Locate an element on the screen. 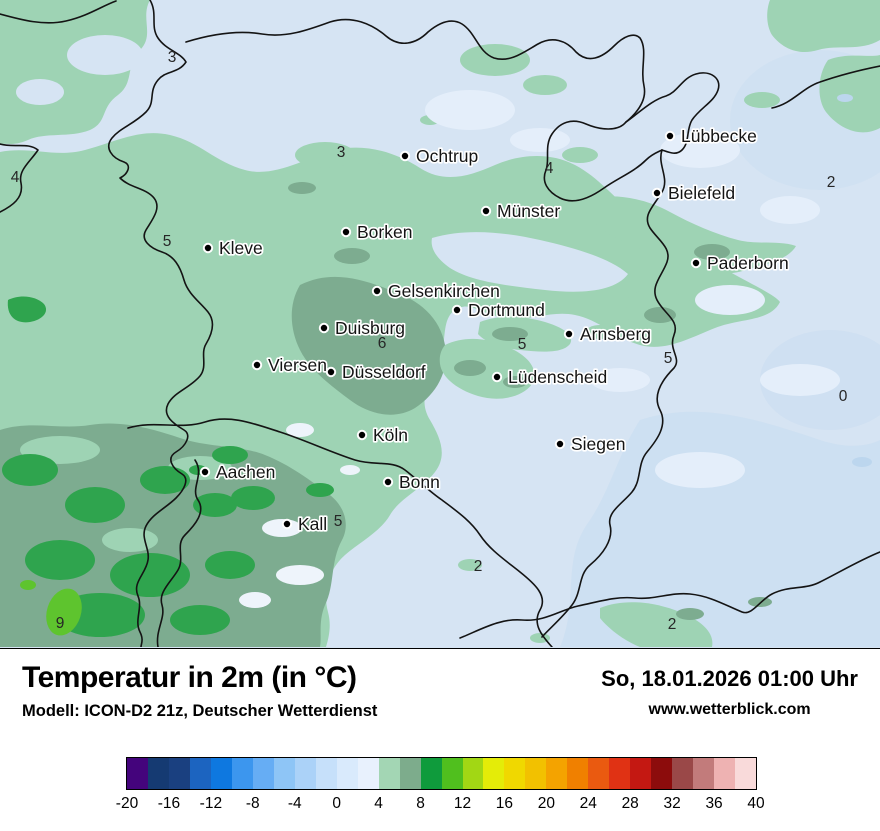 Image resolution: width=880 pixels, height=831 pixels. city-marker-köln: Köln is located at coordinates (383, 435).